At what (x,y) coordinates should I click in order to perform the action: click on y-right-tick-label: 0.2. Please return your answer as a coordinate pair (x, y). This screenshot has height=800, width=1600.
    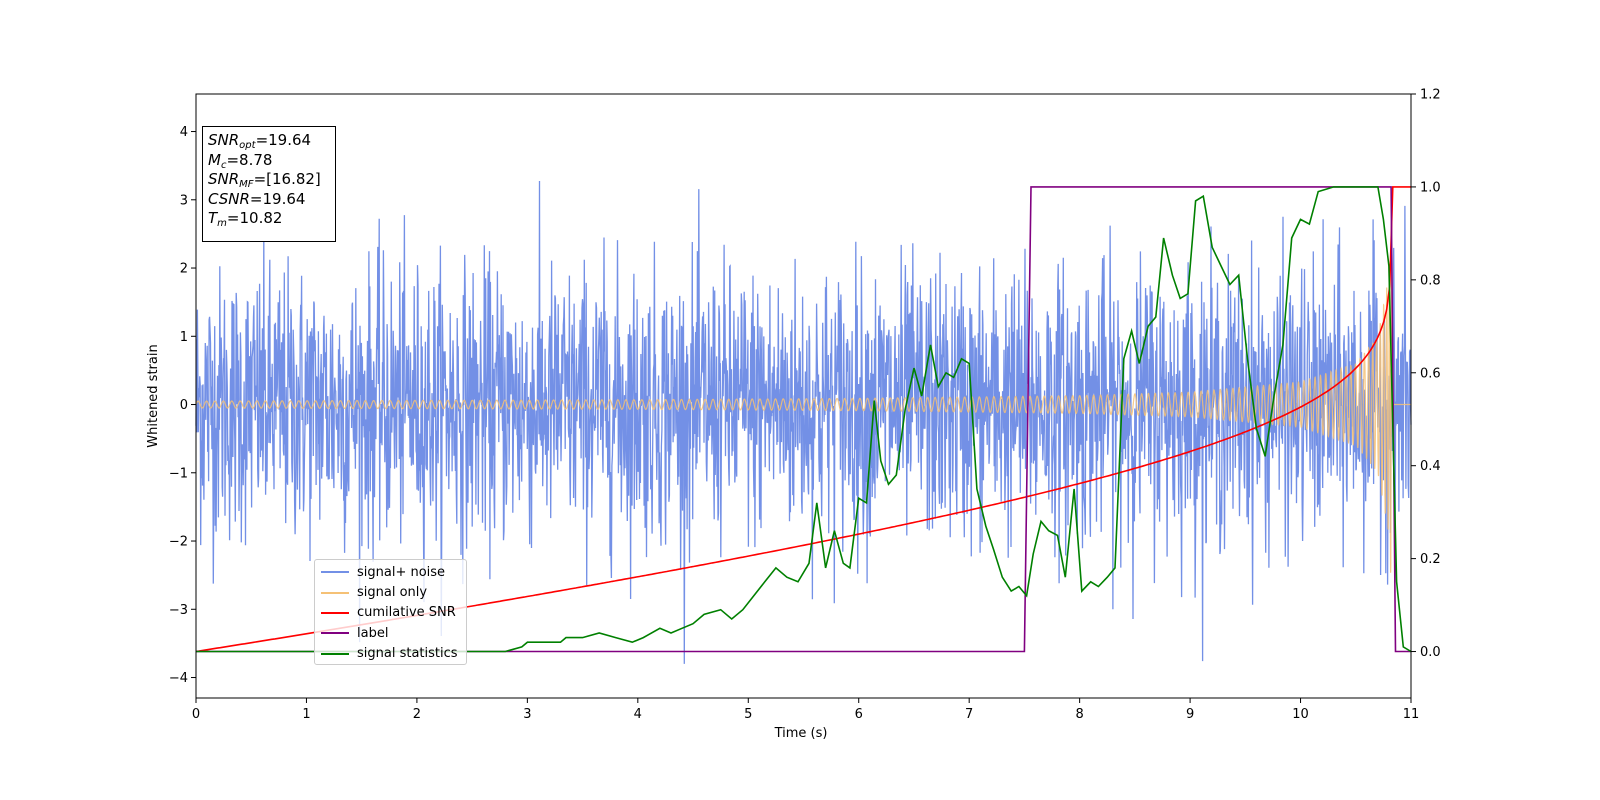
    Looking at the image, I should click on (1430, 559).